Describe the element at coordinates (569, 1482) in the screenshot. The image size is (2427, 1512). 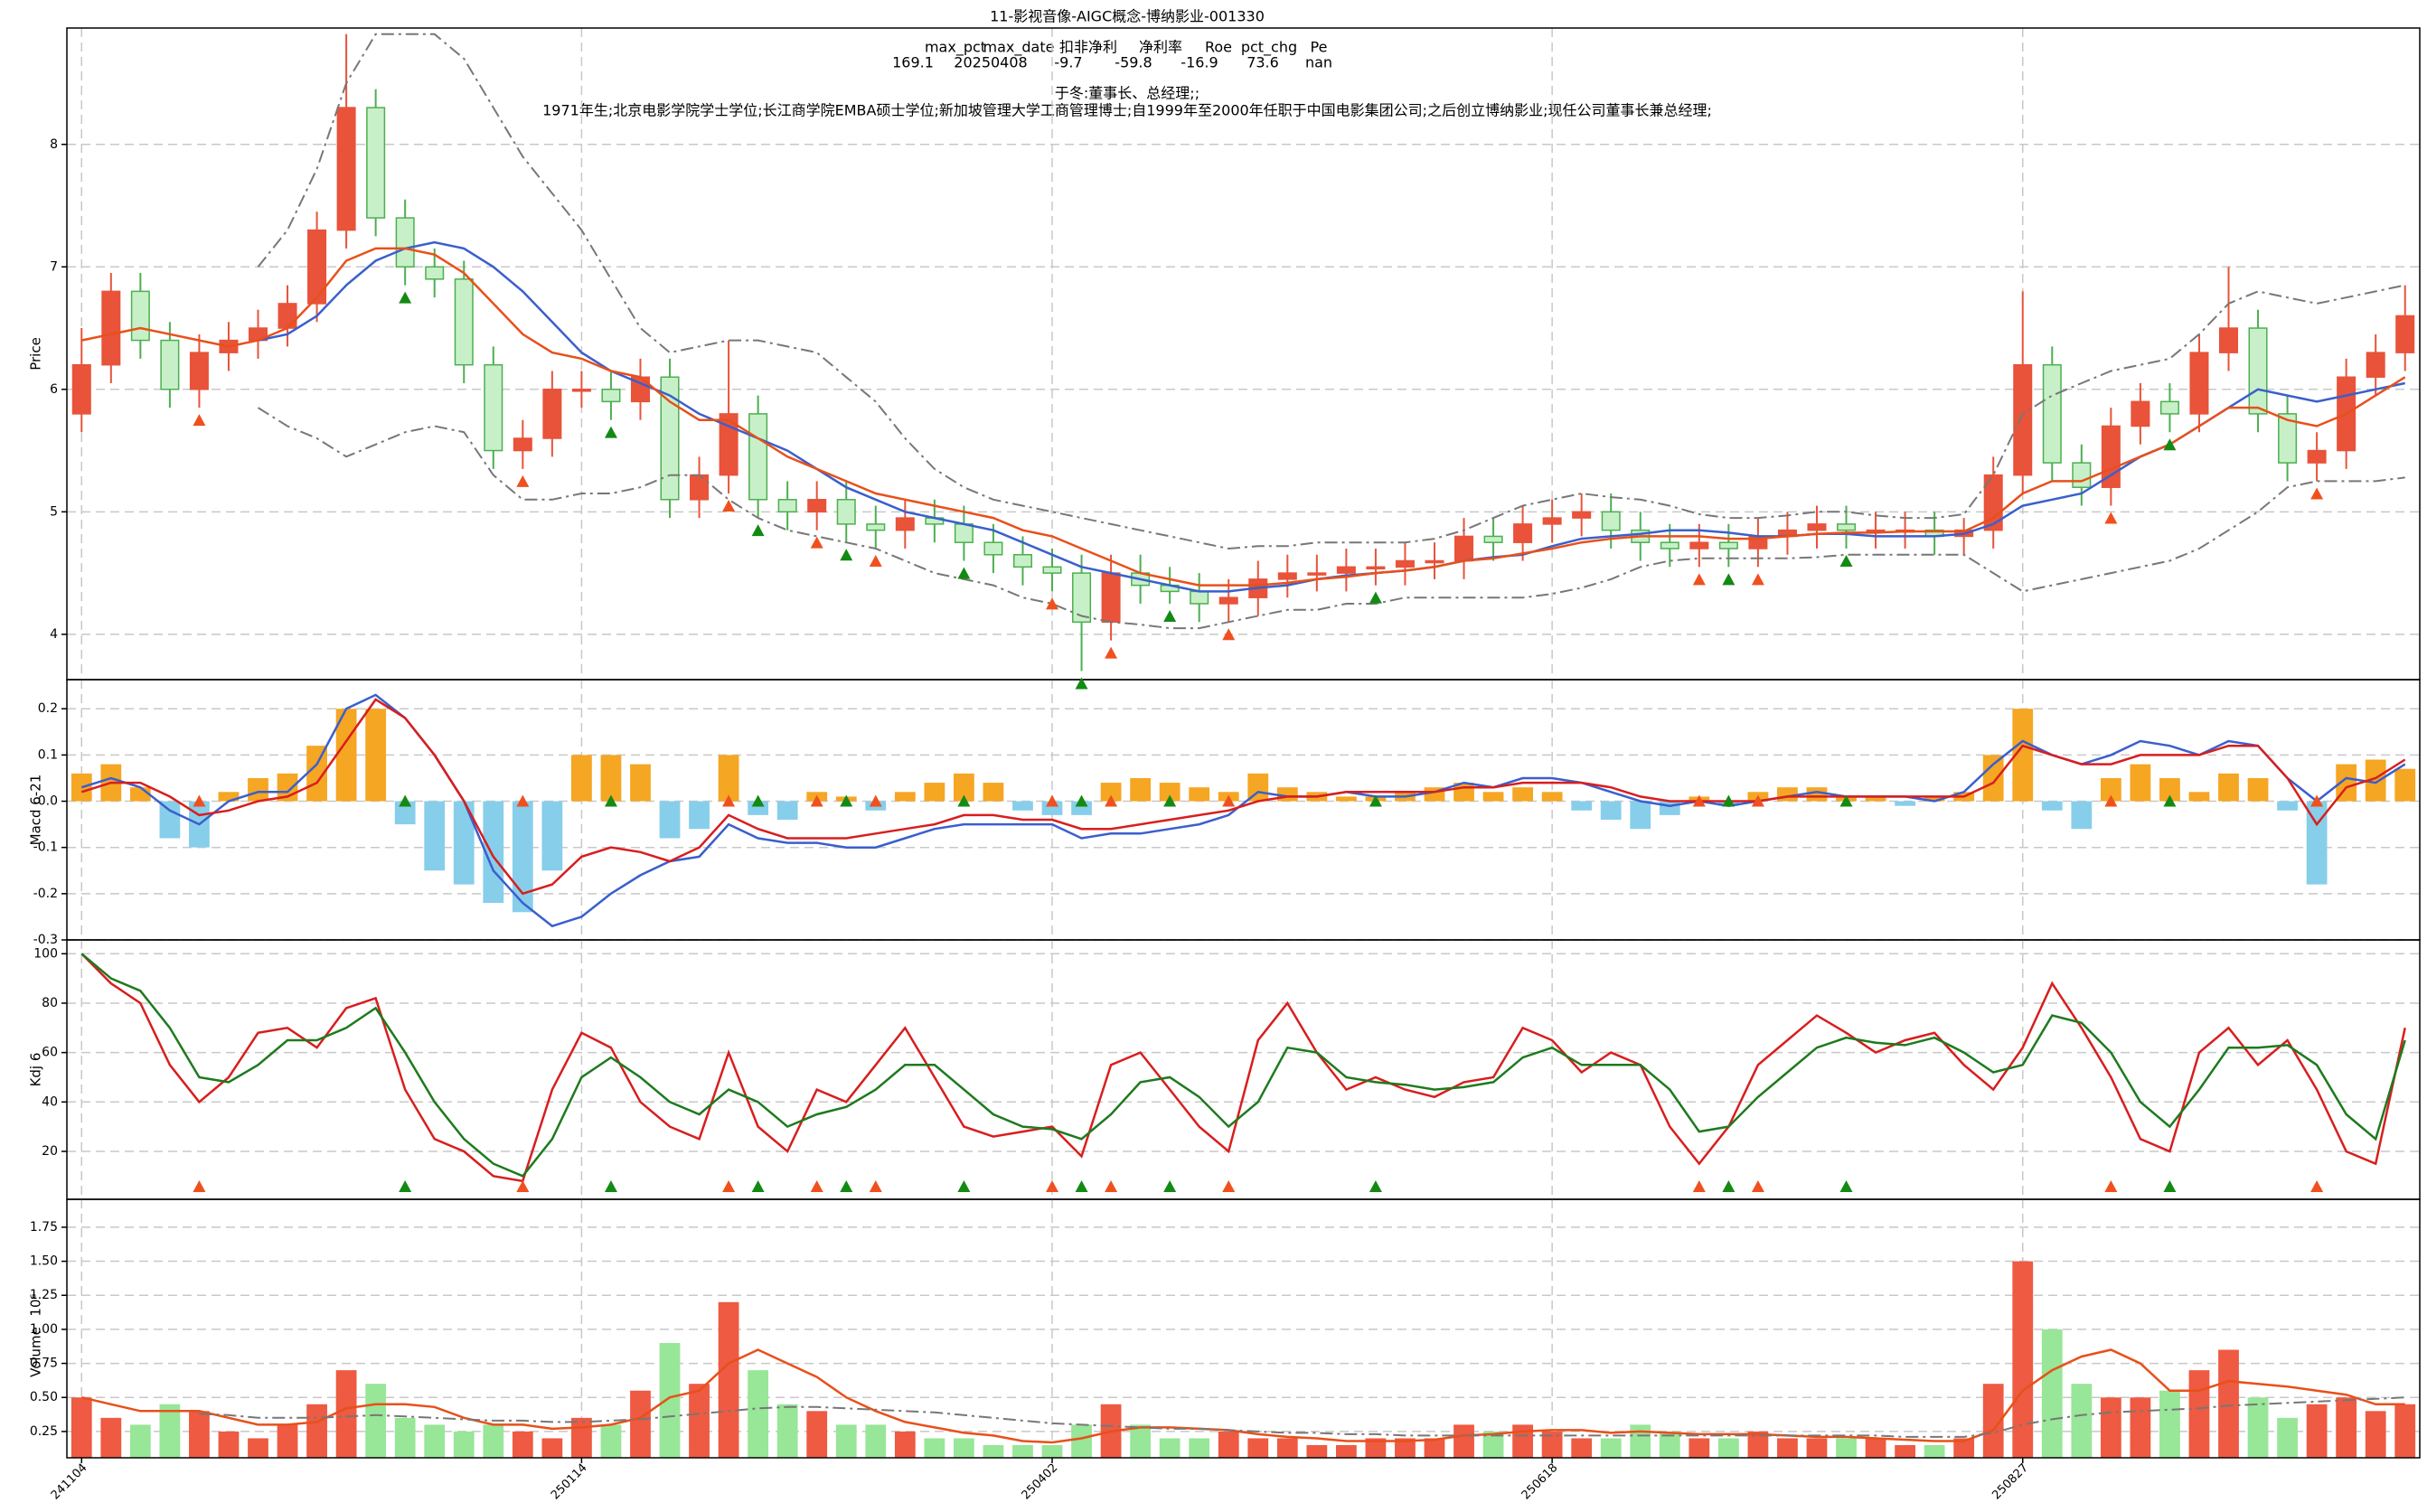
I see `x-tick-label: 250114` at that location.